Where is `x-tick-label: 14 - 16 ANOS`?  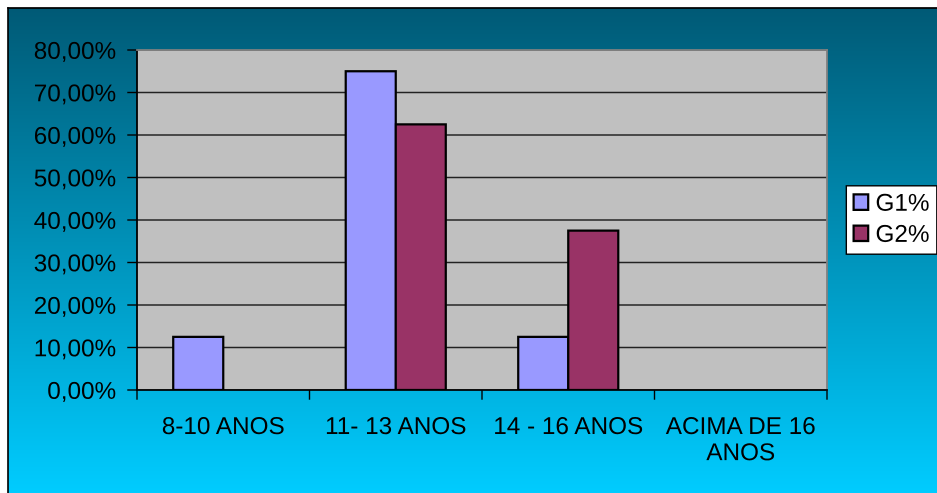
x-tick-label: 14 - 16 ANOS is located at coordinates (568, 425).